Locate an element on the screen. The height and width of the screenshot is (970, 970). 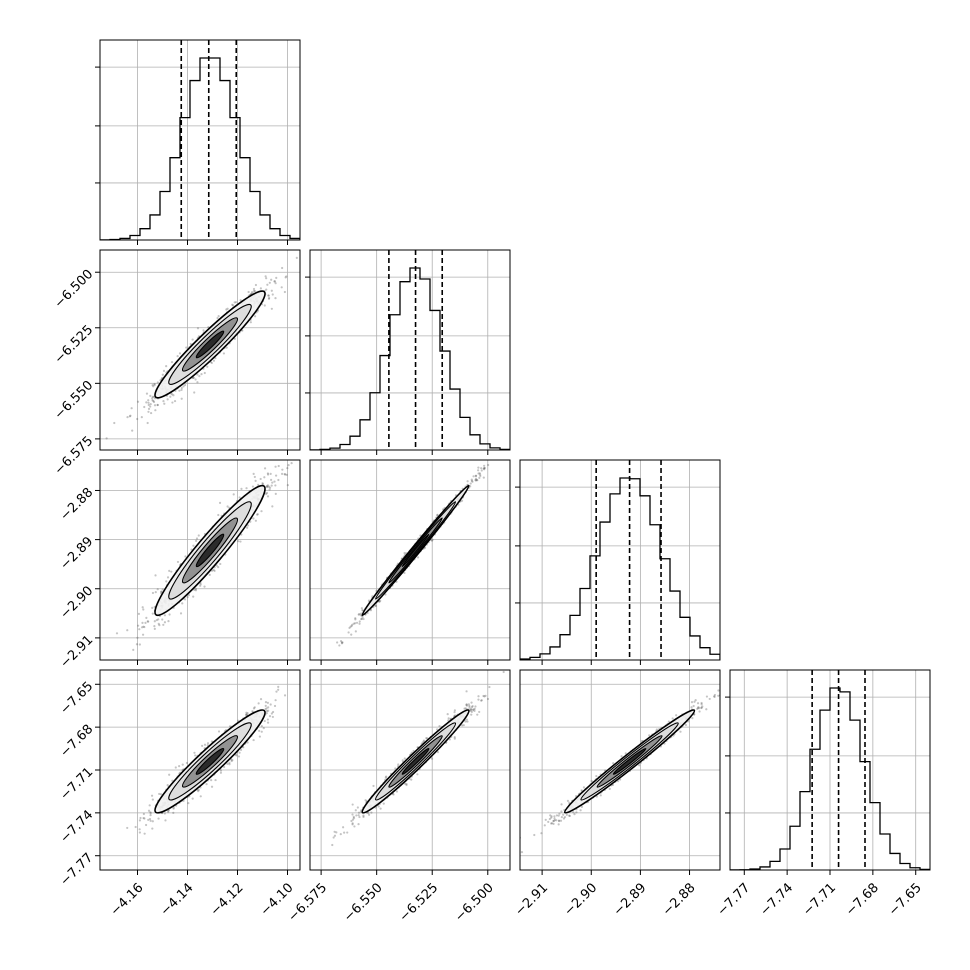
y-tick-label: −7.68 is located at coordinates (77, 741).